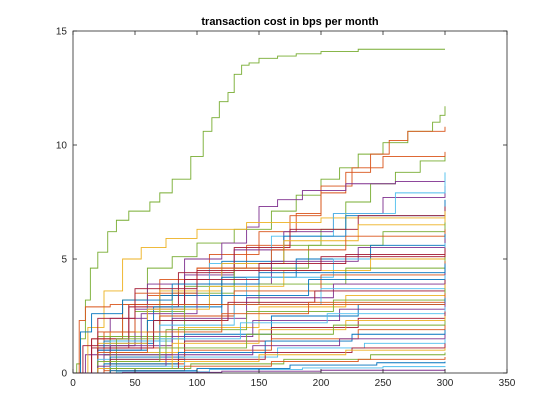  Describe the element at coordinates (290, 22) in the screenshot. I see `chart-title: transaction cost in bps per month` at that location.